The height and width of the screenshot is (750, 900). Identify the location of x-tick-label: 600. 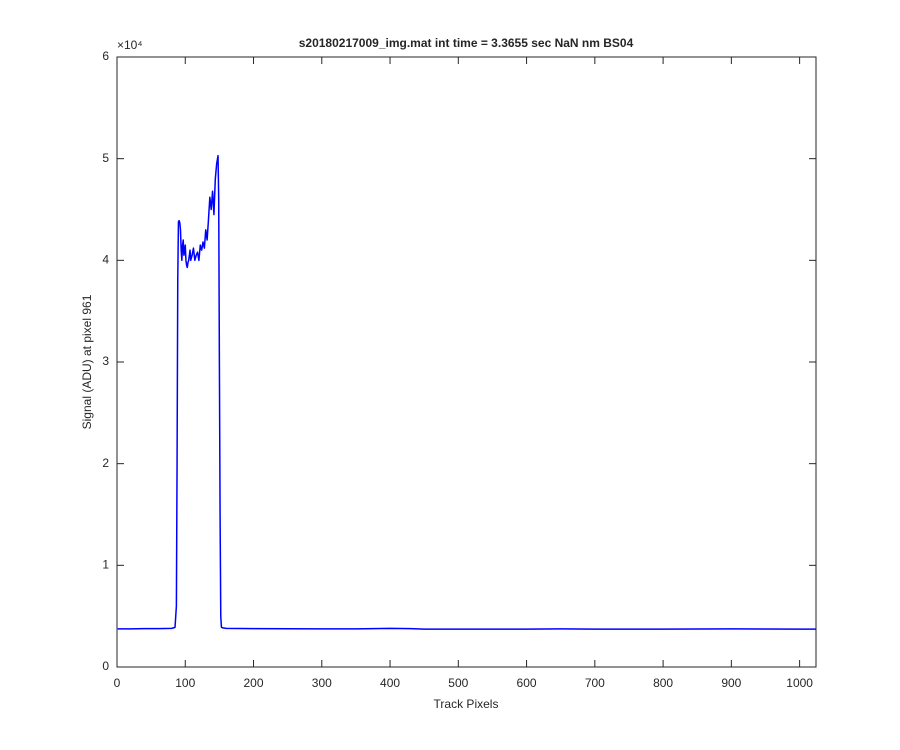
(527, 683).